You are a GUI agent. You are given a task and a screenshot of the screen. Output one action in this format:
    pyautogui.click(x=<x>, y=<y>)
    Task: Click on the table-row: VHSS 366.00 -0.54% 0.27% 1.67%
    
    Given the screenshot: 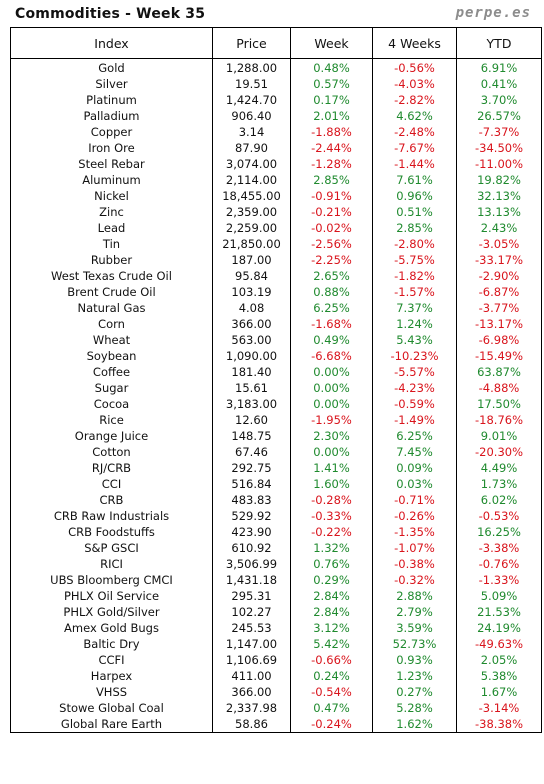 What is the action you would take?
    pyautogui.click(x=276, y=692)
    